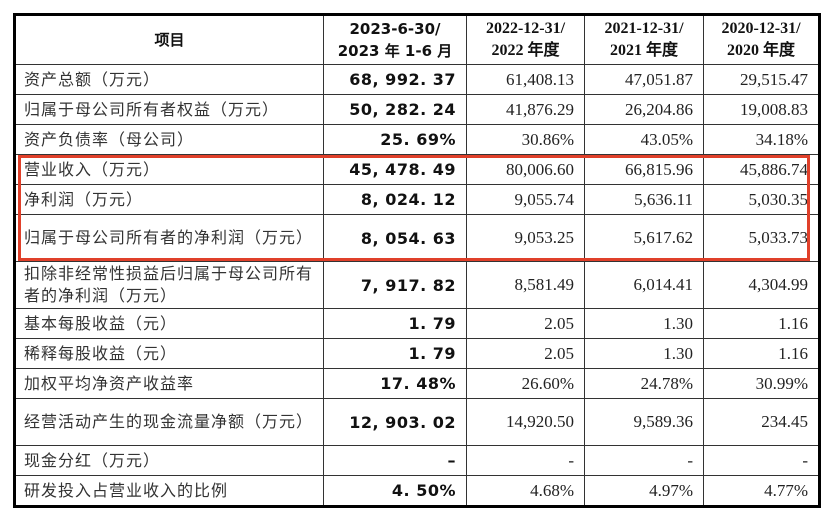 This screenshot has width=830, height=527. Describe the element at coordinates (395, 51) in the screenshot. I see `header-2023h1-line2: 2023 年 1-6 月` at that location.